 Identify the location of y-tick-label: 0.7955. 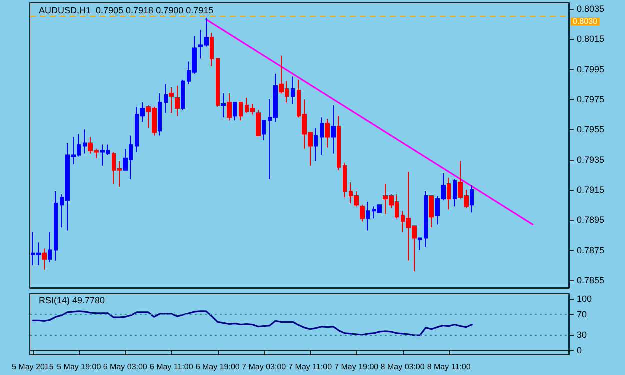
(591, 129).